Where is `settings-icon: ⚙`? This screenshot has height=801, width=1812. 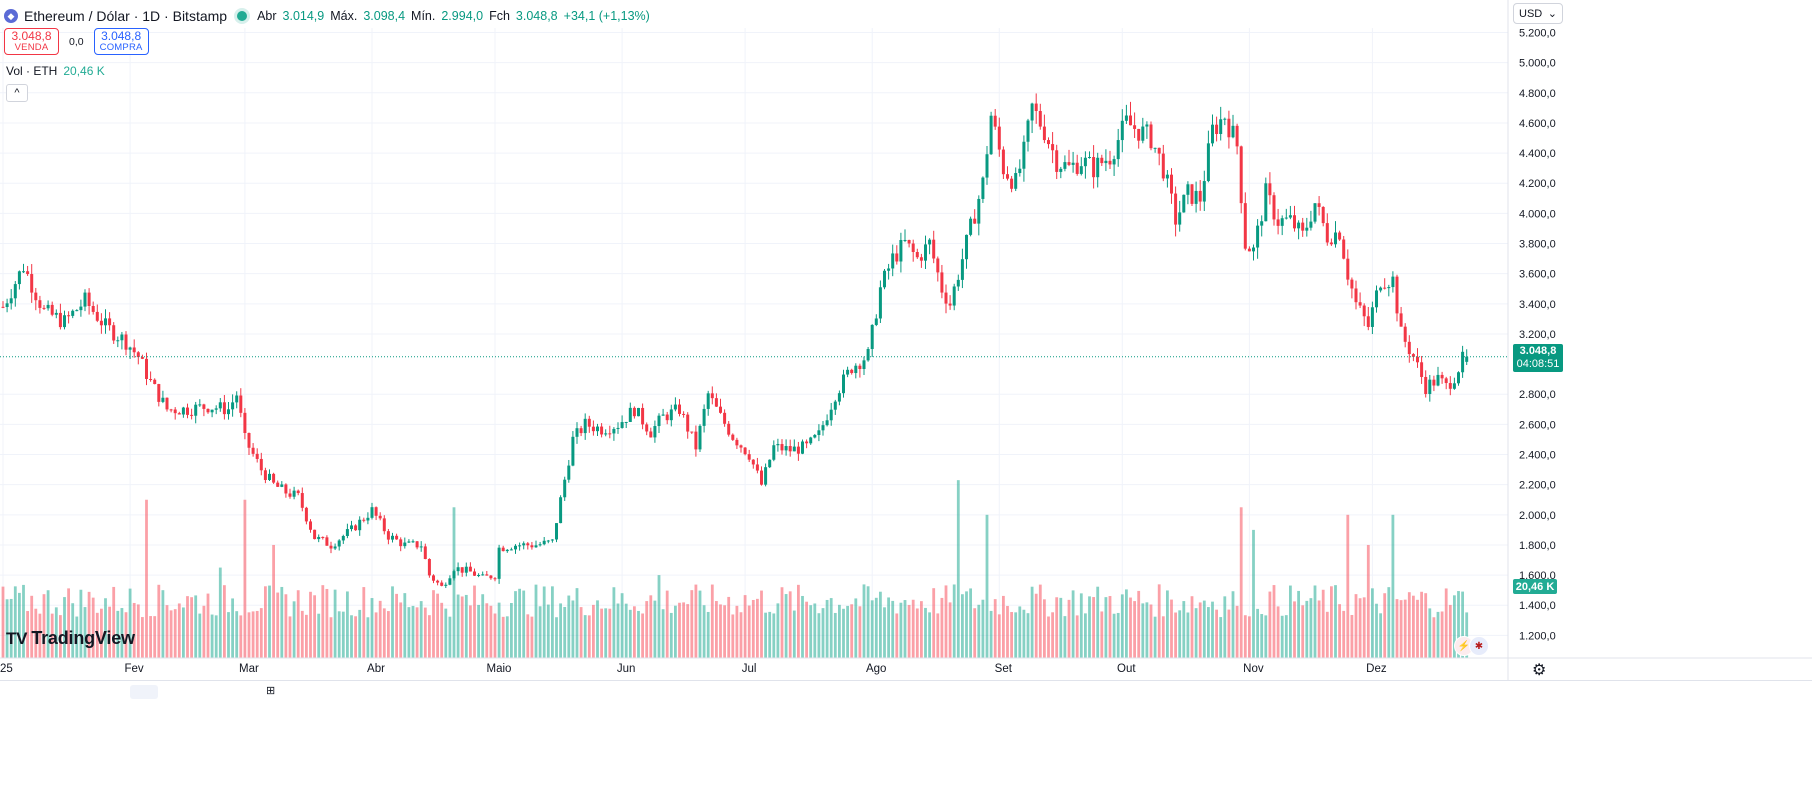
settings-icon: ⚙ is located at coordinates (1539, 670).